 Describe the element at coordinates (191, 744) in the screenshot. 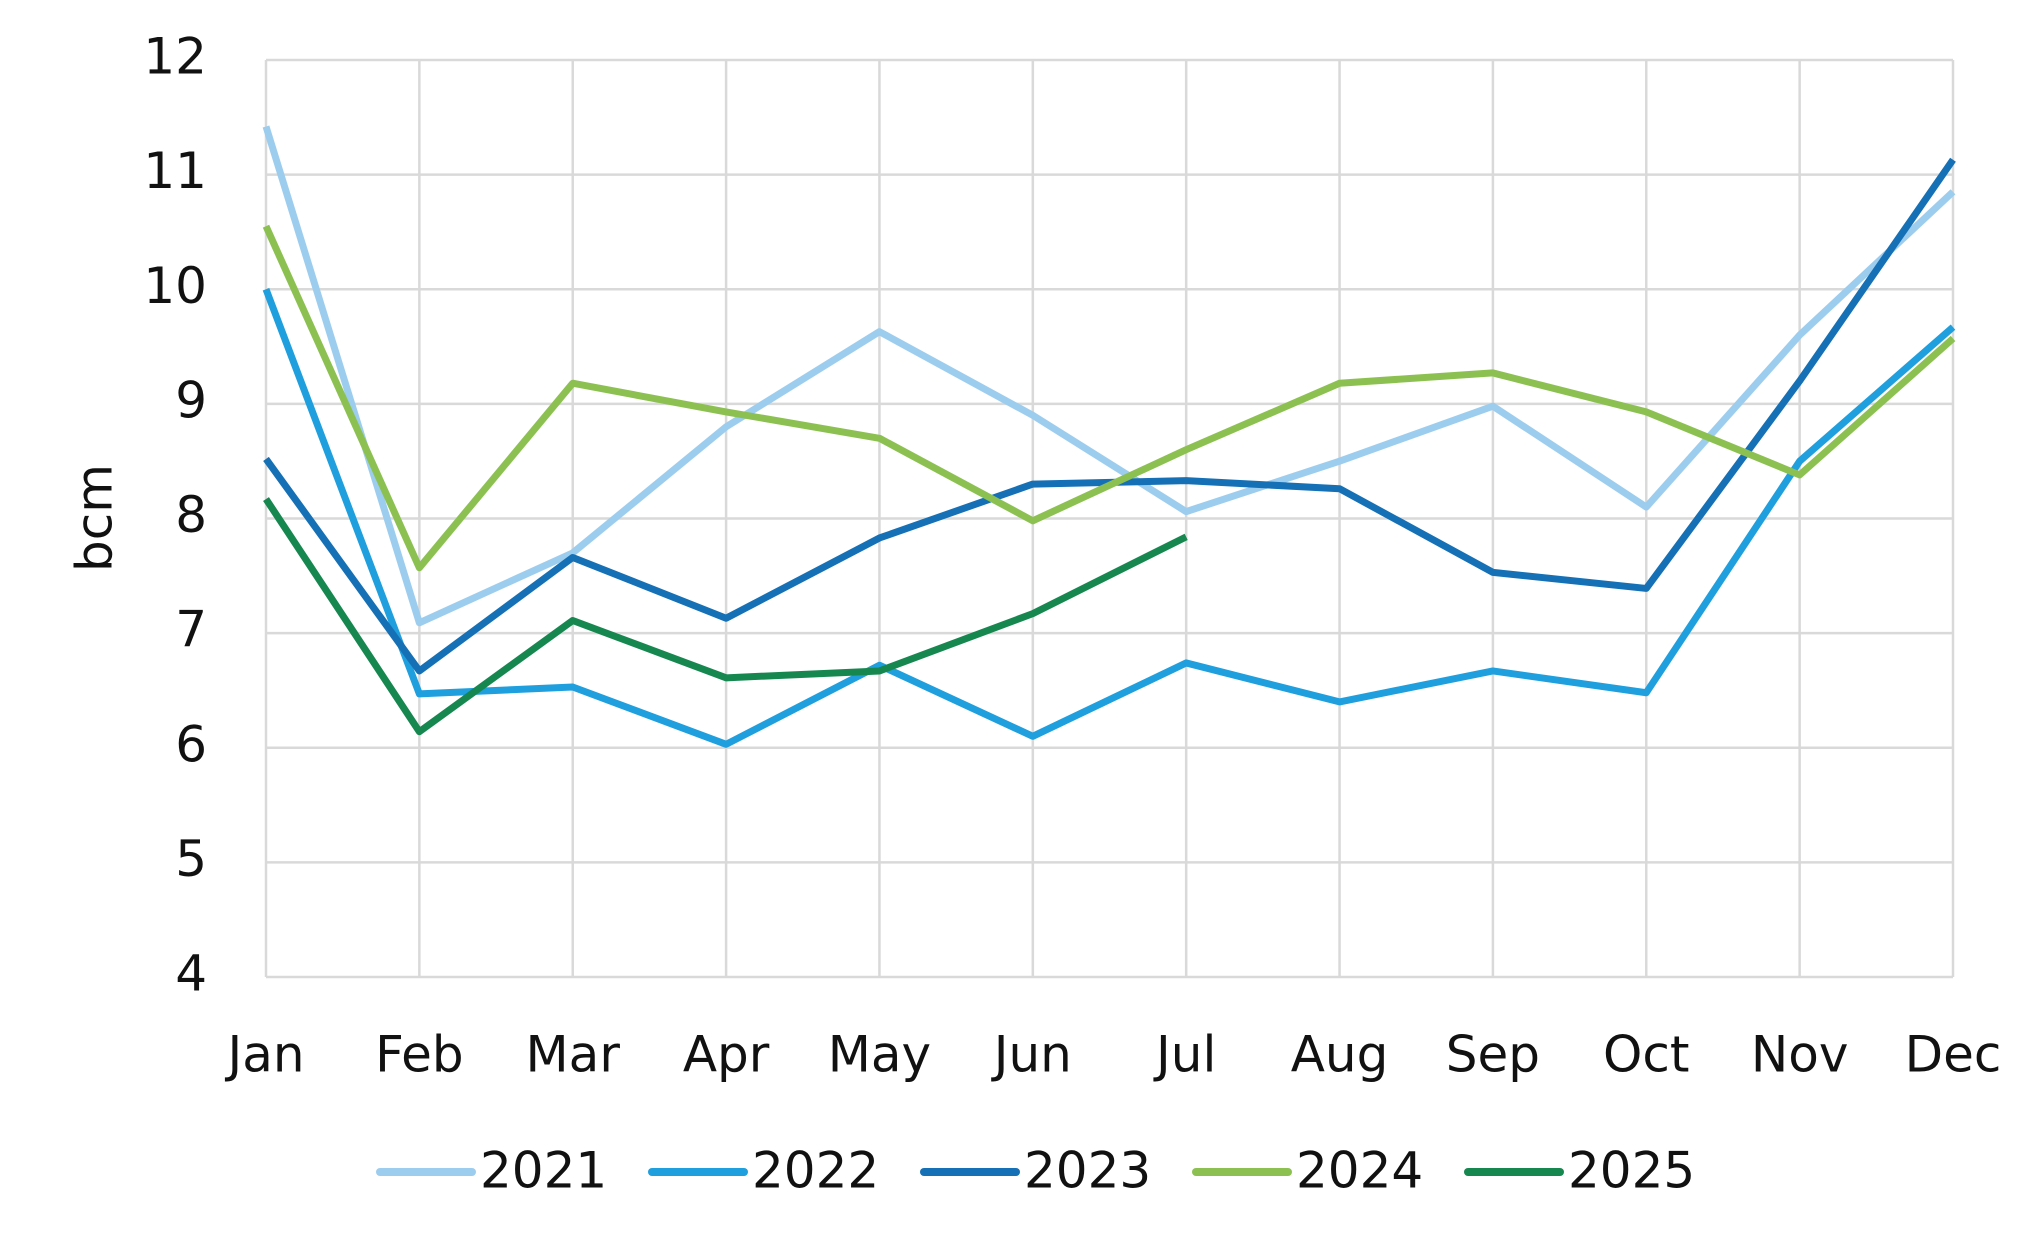

I see `y-tick-label: 6` at that location.